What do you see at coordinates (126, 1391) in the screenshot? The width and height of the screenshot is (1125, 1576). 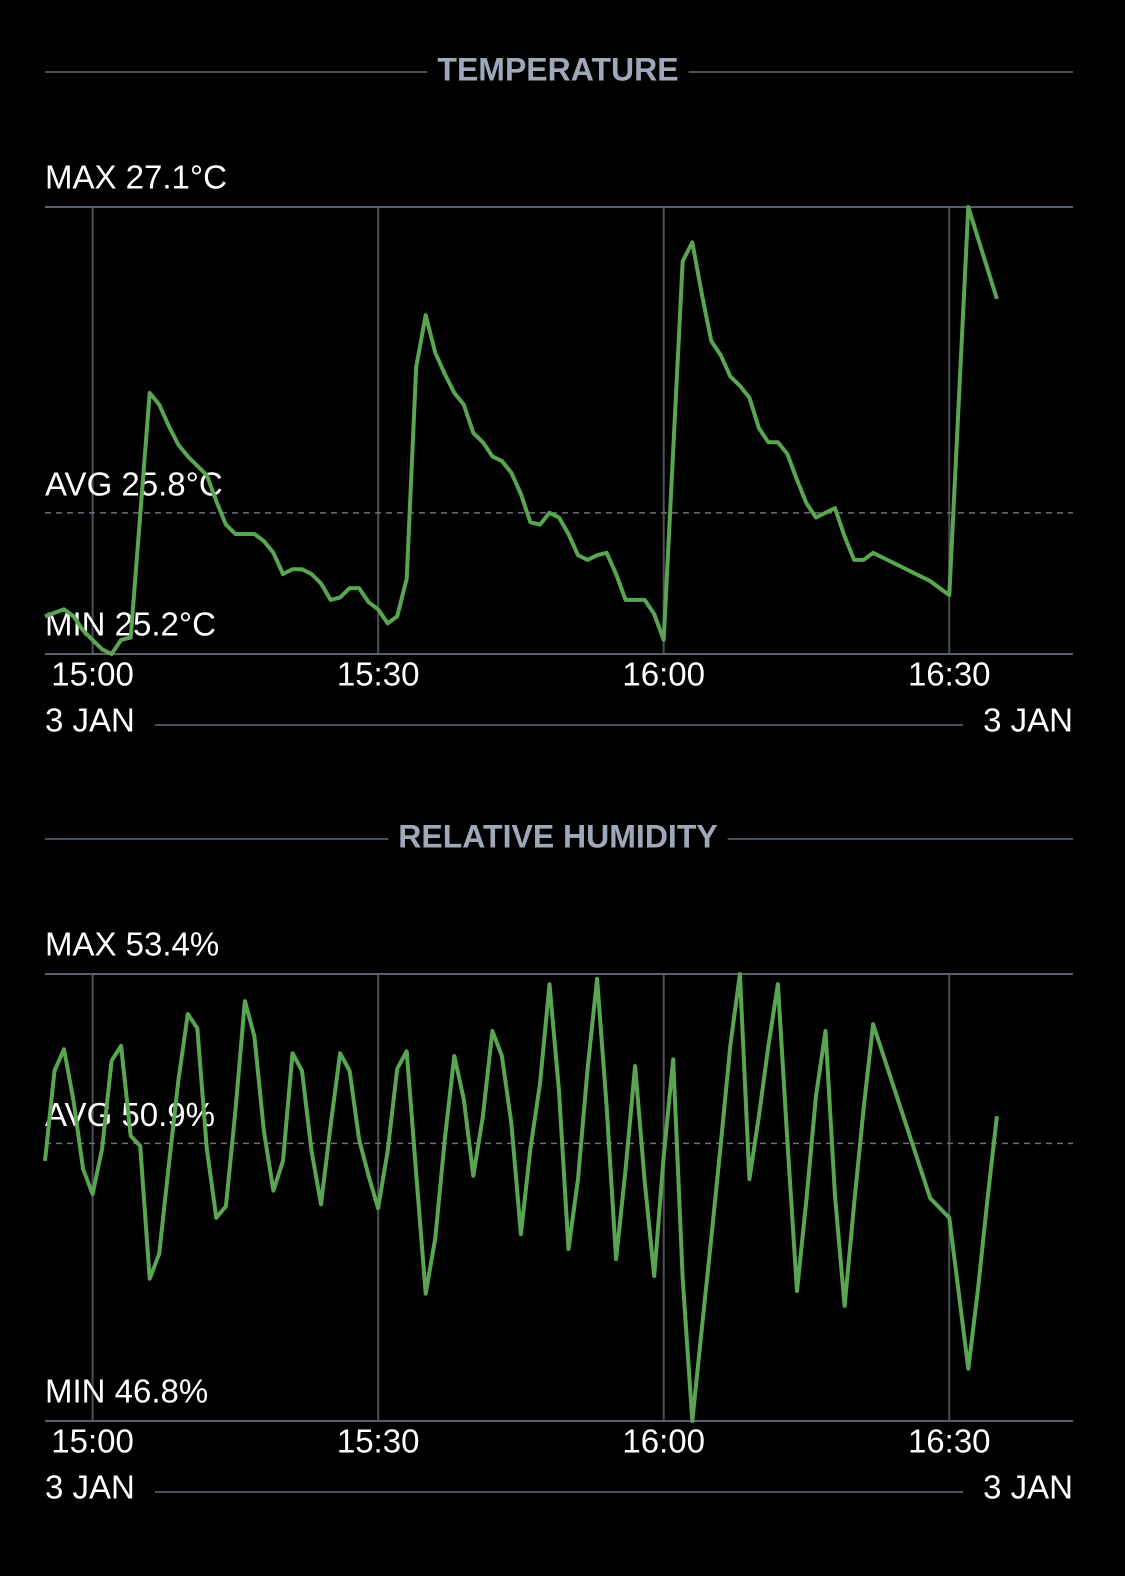 I see `y-tick-label: MIN 46.8%` at bounding box center [126, 1391].